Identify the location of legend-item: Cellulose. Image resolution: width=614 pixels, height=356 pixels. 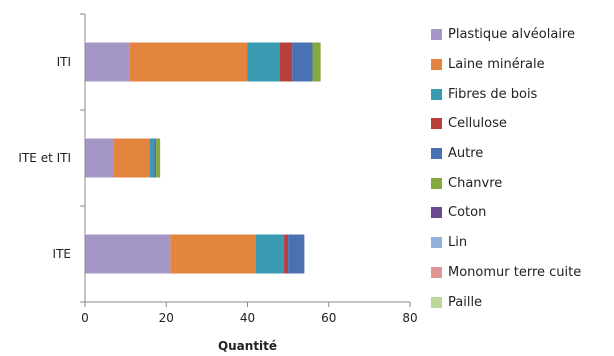
(506, 124).